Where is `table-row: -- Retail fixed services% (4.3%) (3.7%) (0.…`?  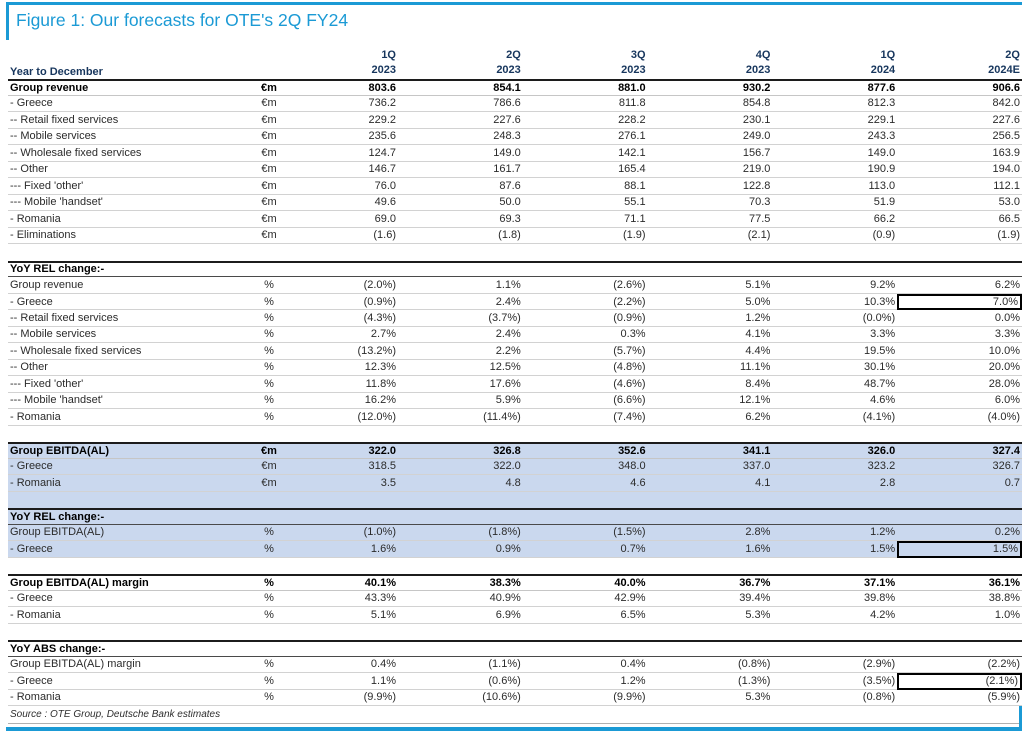
table-row: -- Retail fixed services% (4.3%) (3.7%) (0.… is located at coordinates (515, 318).